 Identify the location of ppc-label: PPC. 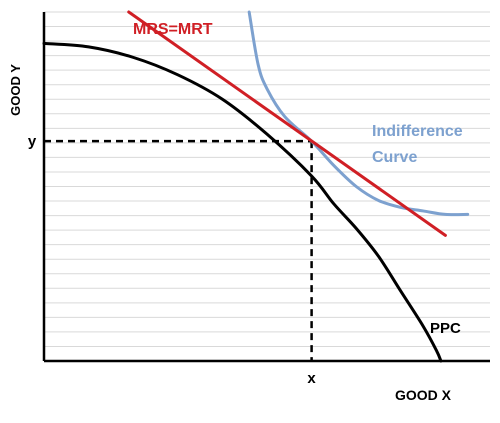
(445, 328).